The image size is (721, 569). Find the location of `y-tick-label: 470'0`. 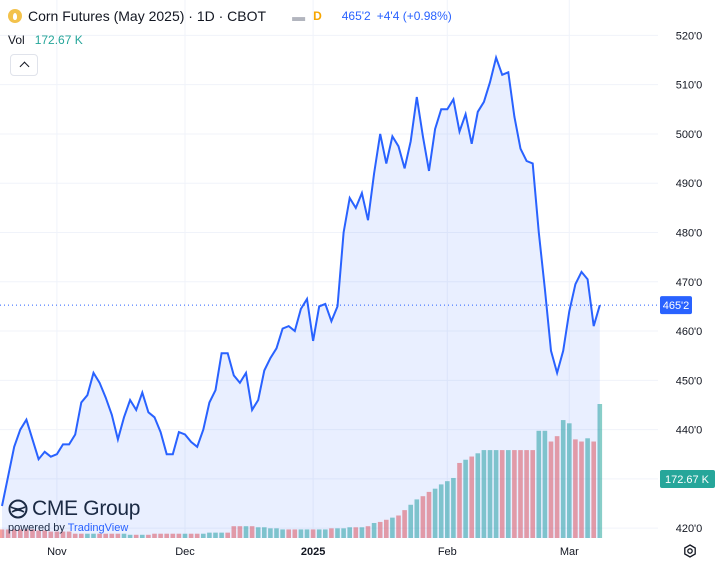

y-tick-label: 470'0 is located at coordinates (689, 283).